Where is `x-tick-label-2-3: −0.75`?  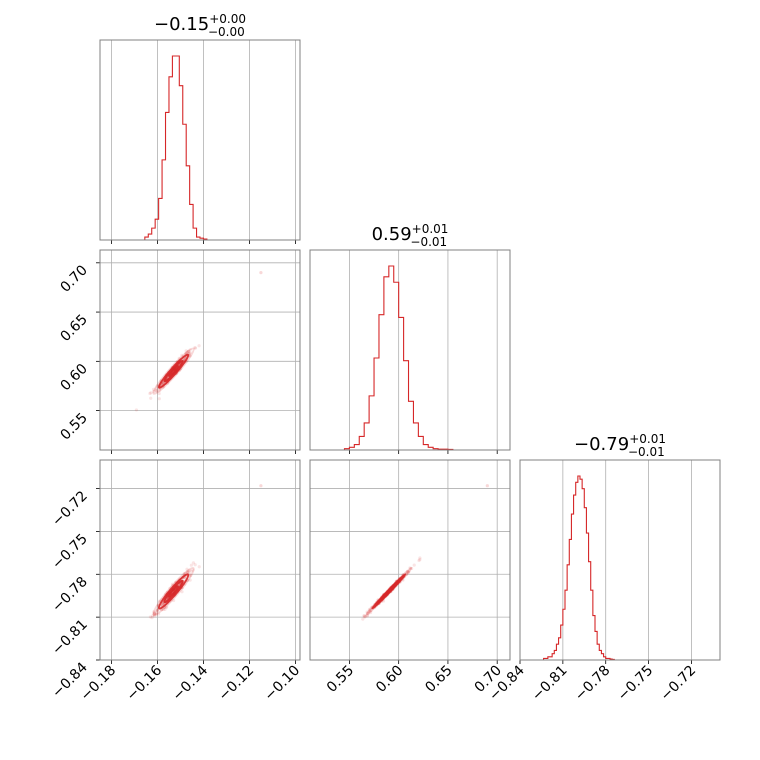
x-tick-label-2-3: −0.75 is located at coordinates (636, 684).